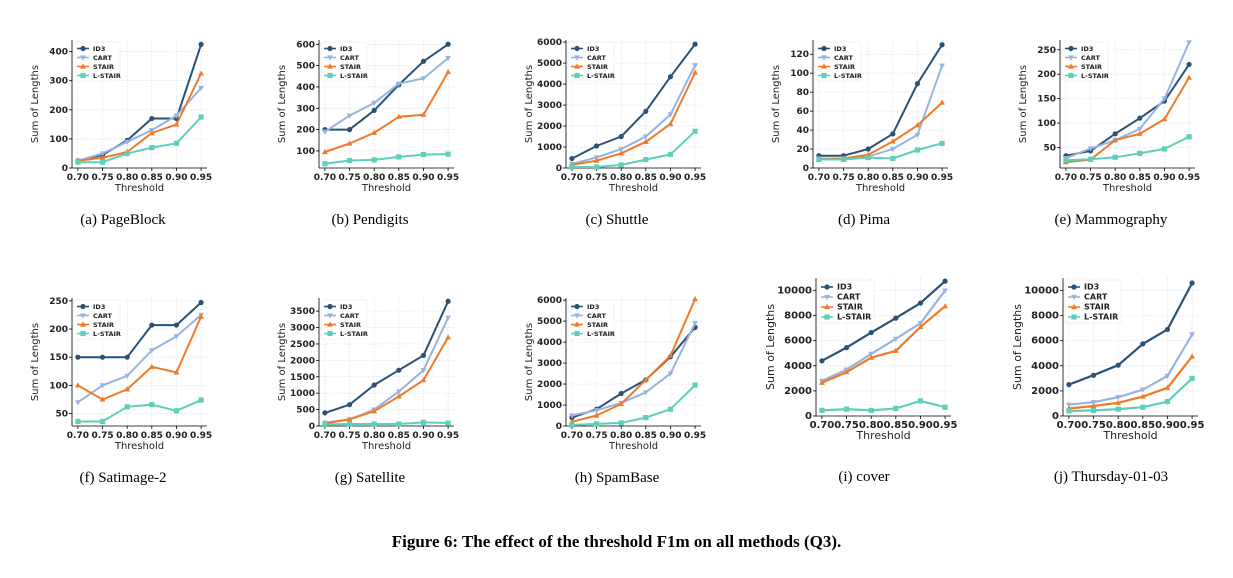 Image resolution: width=1233 pixels, height=578 pixels. What do you see at coordinates (882, 435) in the screenshot?
I see `x-axis-label: Threshold` at bounding box center [882, 435].